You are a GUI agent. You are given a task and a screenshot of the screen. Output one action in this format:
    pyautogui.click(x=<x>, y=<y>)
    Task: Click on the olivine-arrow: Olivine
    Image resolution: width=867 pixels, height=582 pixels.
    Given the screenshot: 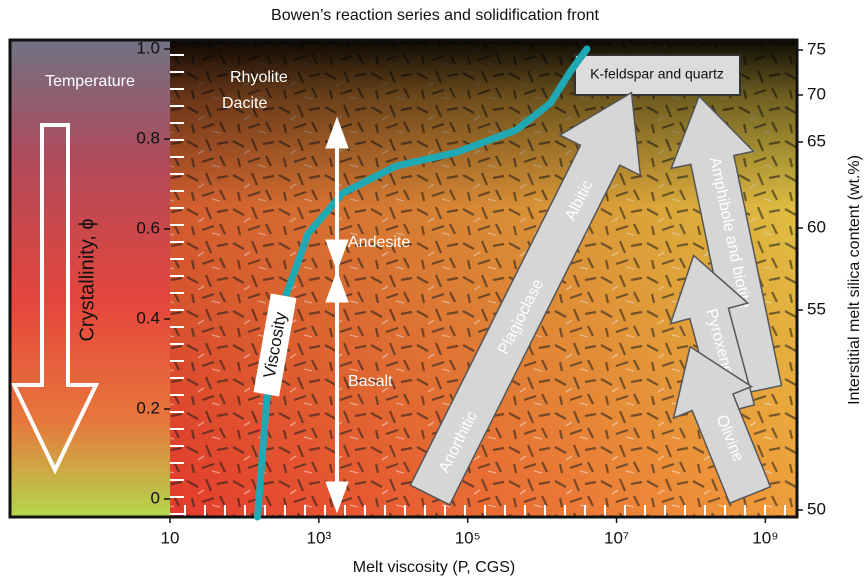 What is the action you would take?
    pyautogui.click(x=722, y=425)
    